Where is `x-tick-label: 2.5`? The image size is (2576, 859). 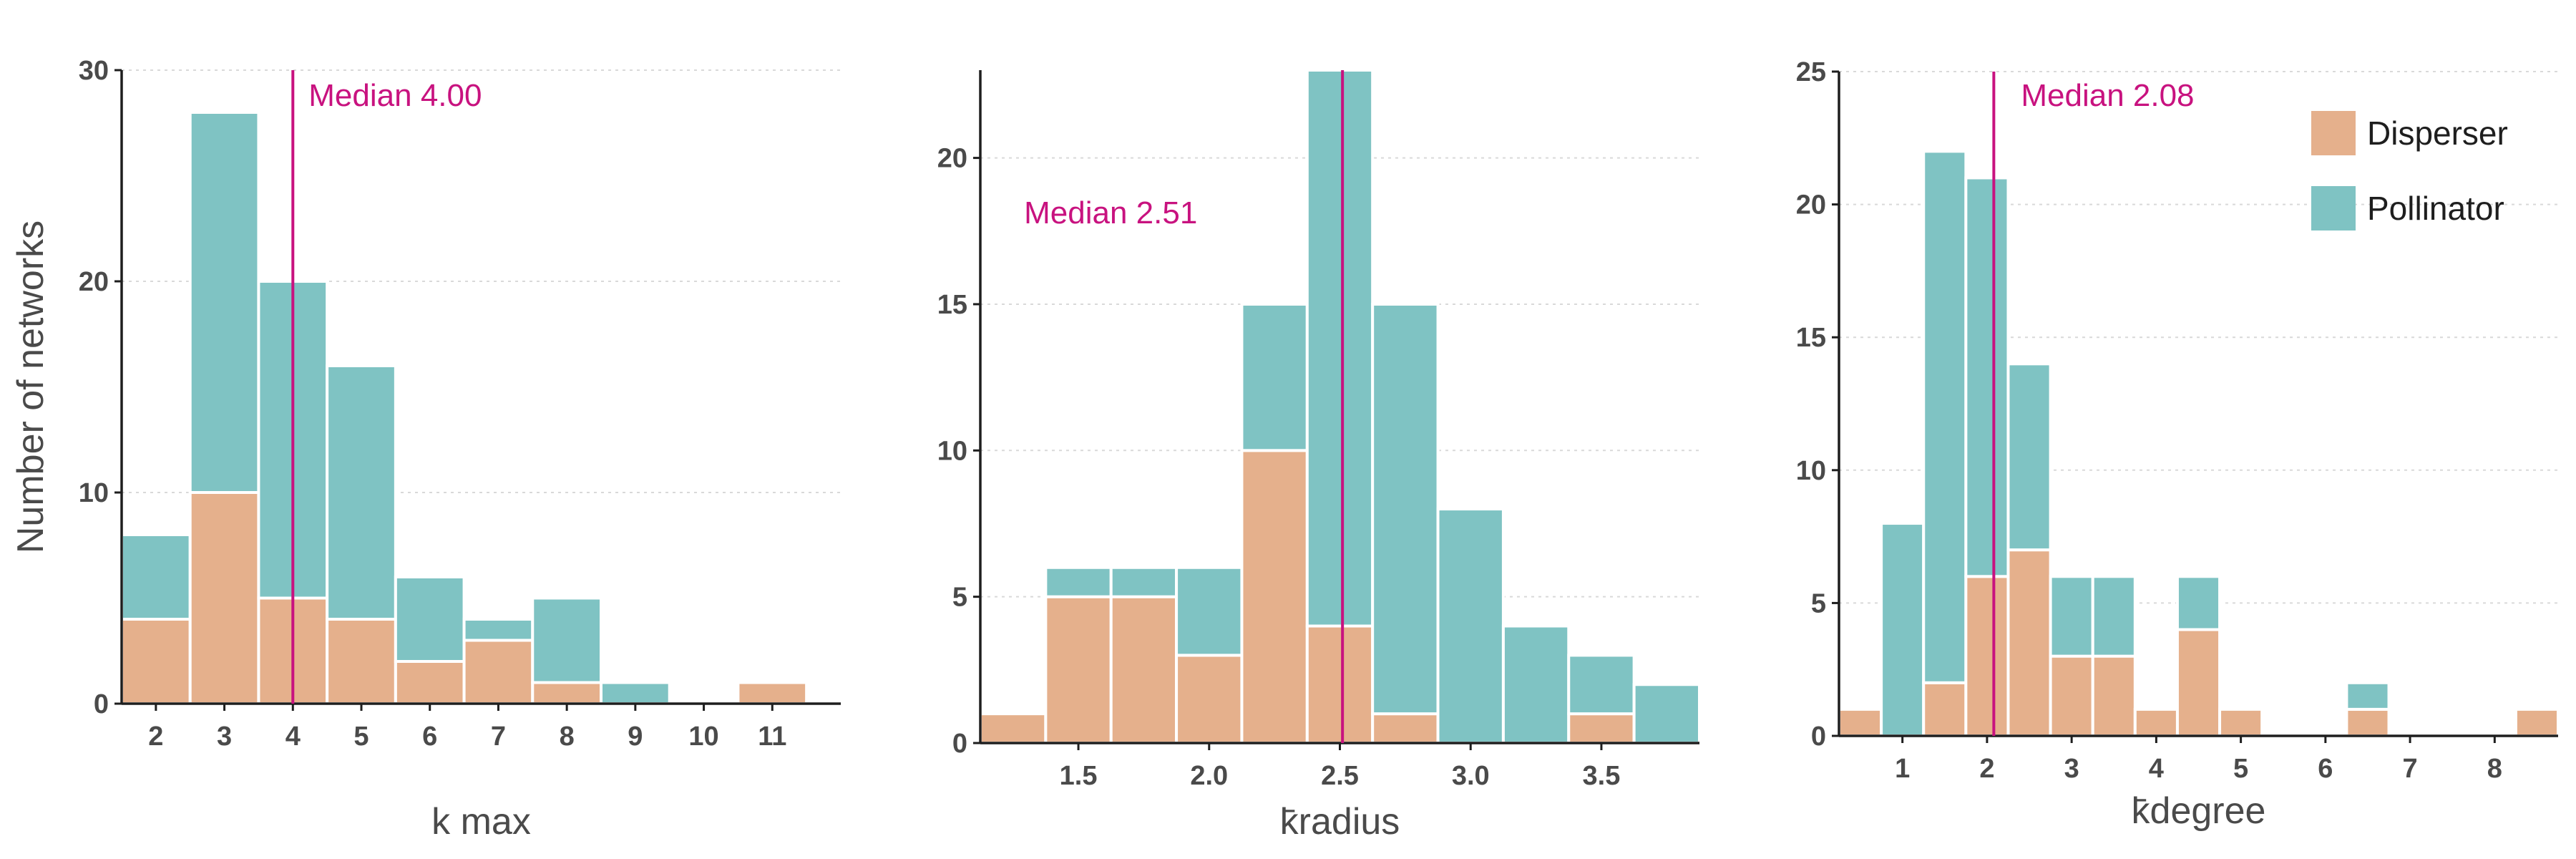
x-tick-label: 2.5 is located at coordinates (1340, 776).